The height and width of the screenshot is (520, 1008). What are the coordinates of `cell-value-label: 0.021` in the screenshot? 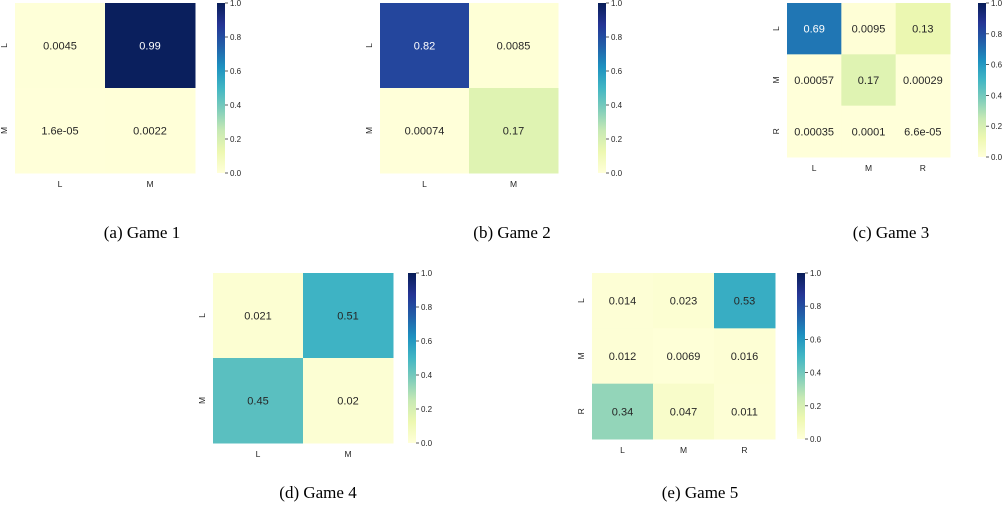 It's located at (258, 317).